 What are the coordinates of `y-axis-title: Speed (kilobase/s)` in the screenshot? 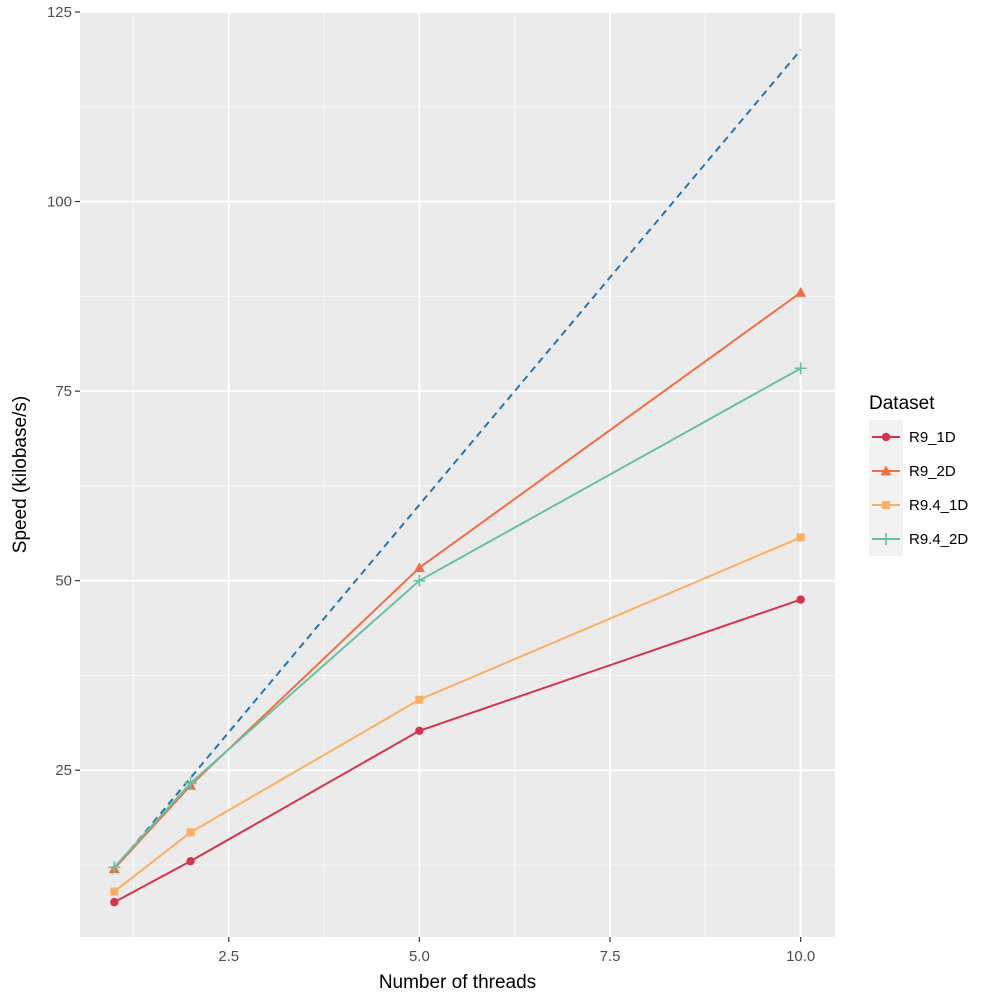 It's located at (20, 474).